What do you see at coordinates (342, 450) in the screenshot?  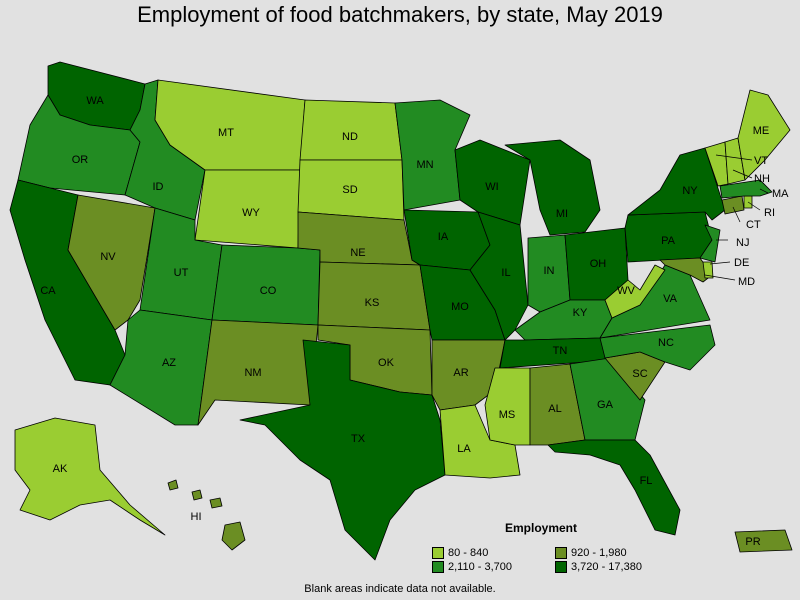 I see `state-tx` at bounding box center [342, 450].